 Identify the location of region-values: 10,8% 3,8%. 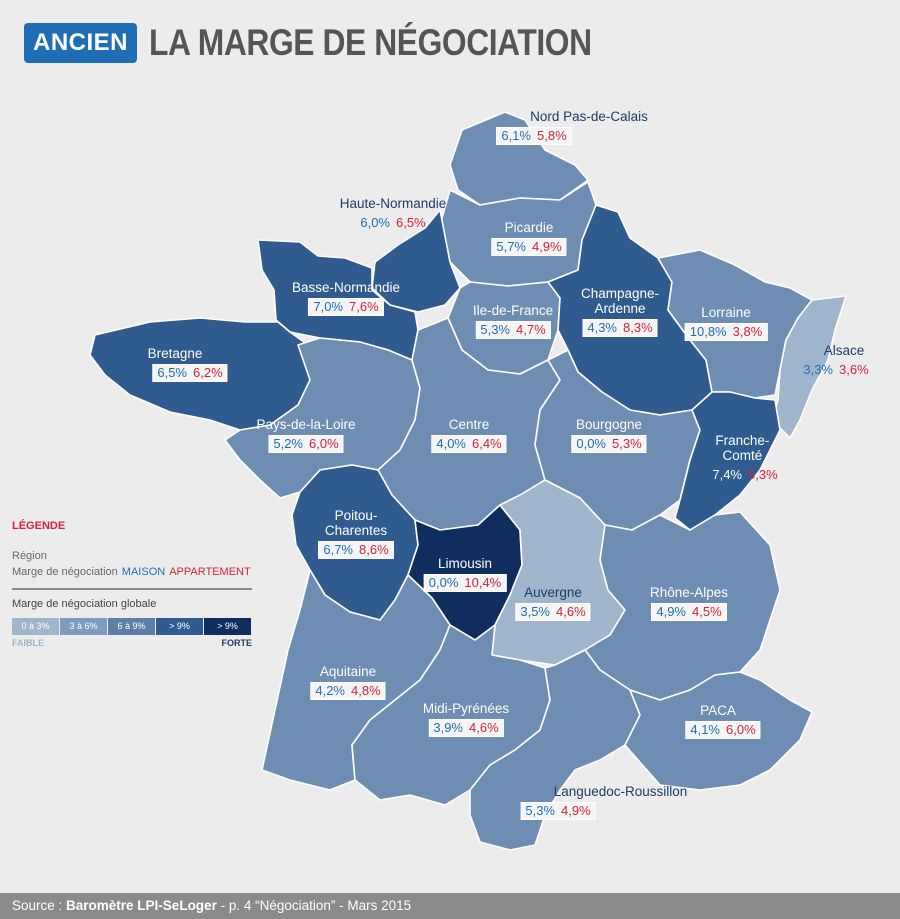
(726, 332).